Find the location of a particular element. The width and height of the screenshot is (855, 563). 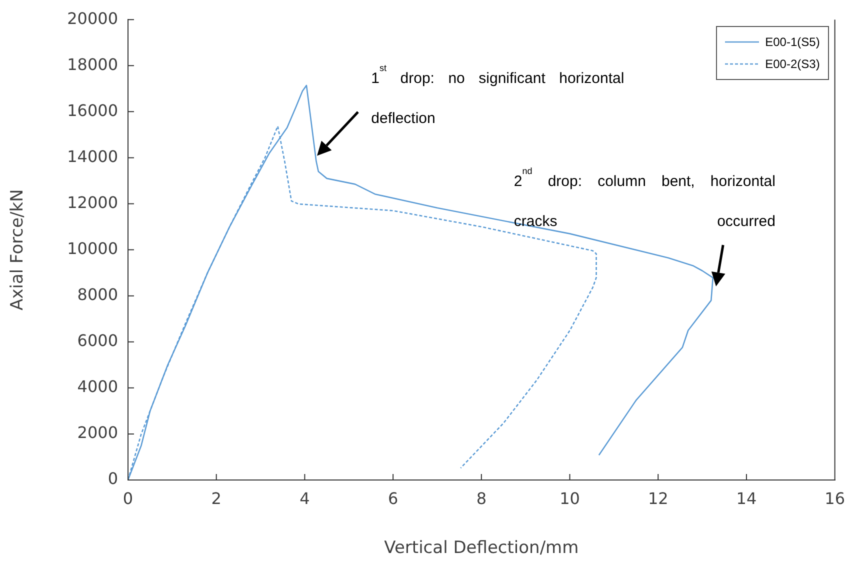

x-axis-title: Vertical Deflection/mm is located at coordinates (481, 548).